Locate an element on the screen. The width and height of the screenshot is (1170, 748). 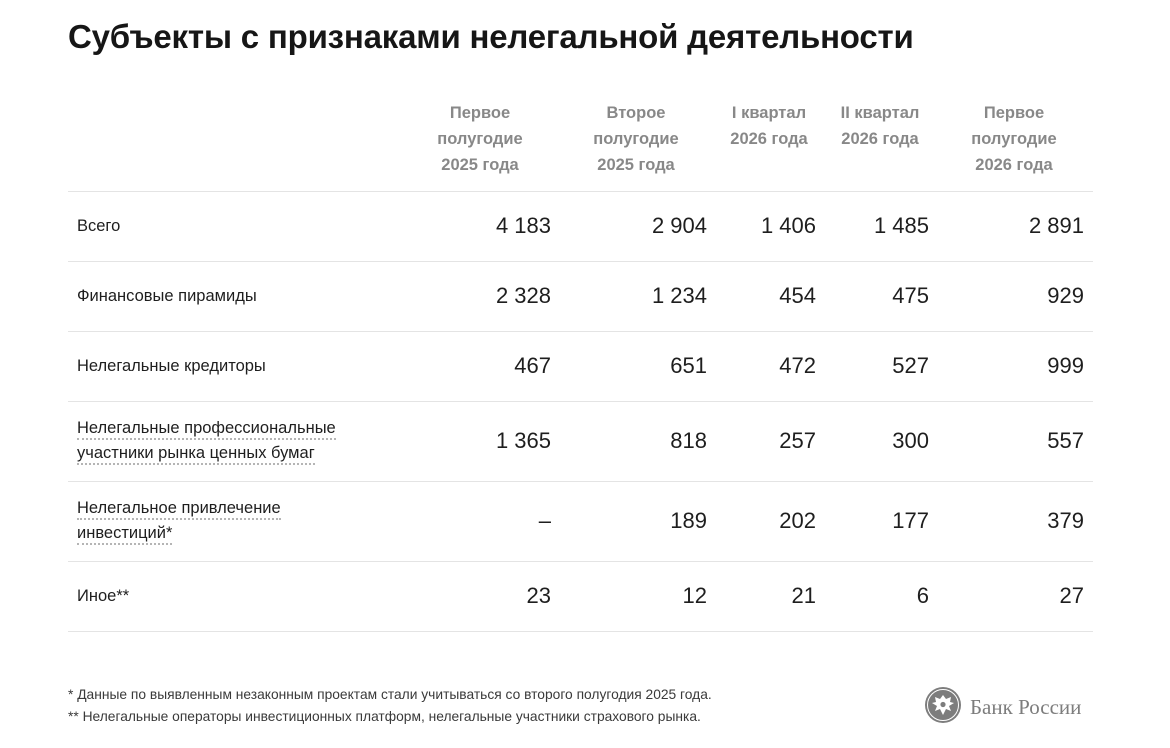
table-row: Иное** 23 12 21 6 27 is located at coordinates (580, 597).